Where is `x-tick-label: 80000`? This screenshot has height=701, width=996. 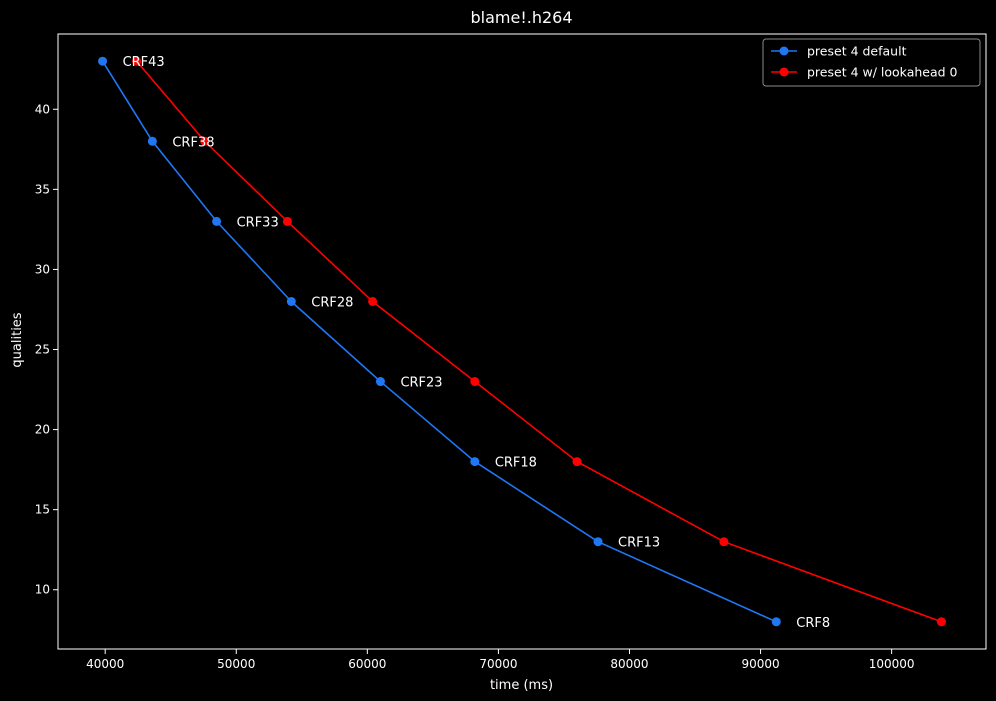
x-tick-label: 80000 is located at coordinates (629, 664).